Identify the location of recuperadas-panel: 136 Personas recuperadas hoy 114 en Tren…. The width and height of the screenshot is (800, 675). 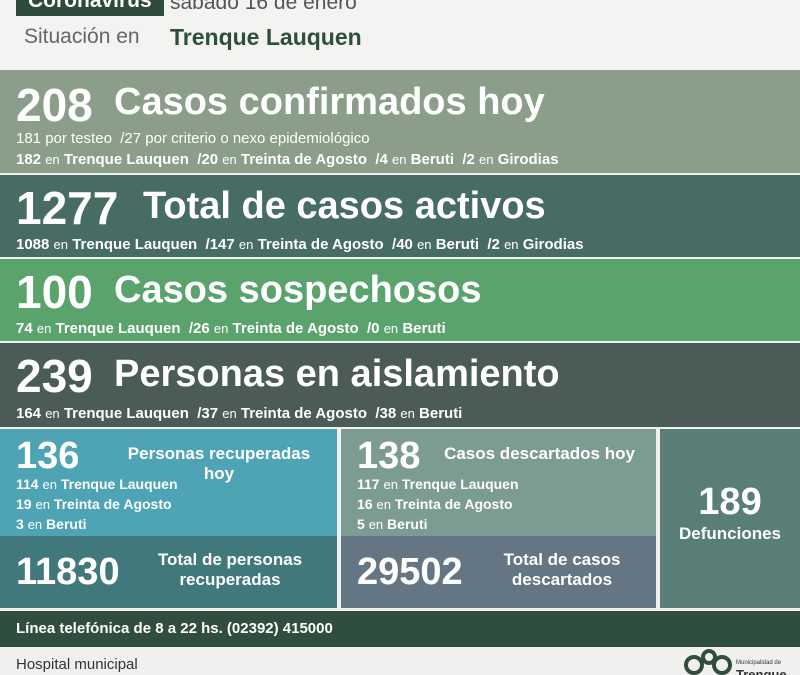
(168, 482).